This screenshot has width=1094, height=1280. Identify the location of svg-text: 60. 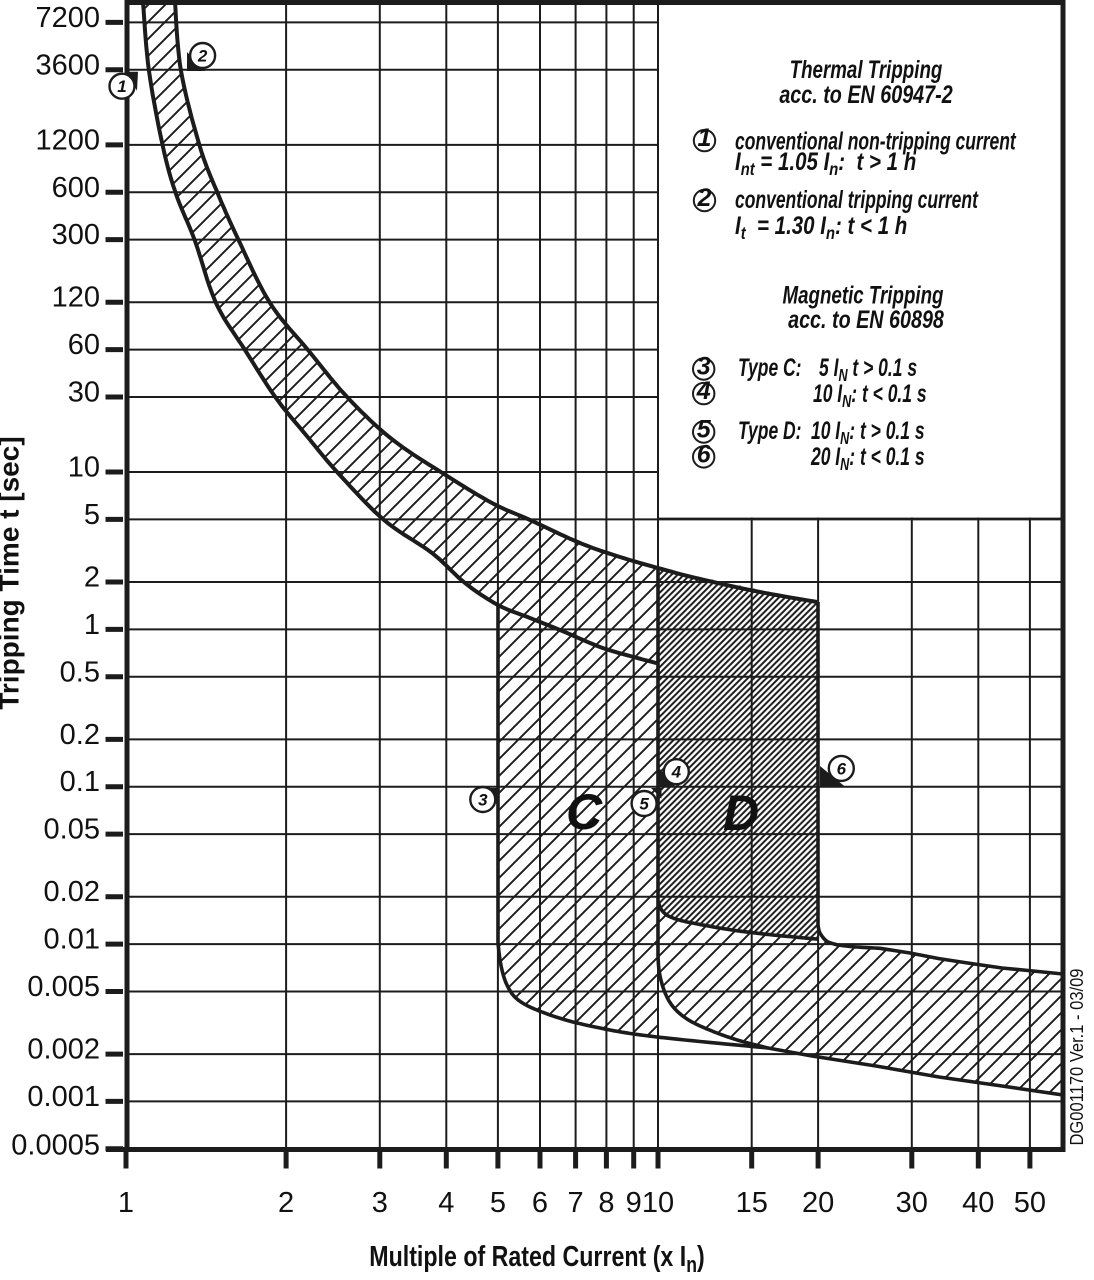
(84, 345).